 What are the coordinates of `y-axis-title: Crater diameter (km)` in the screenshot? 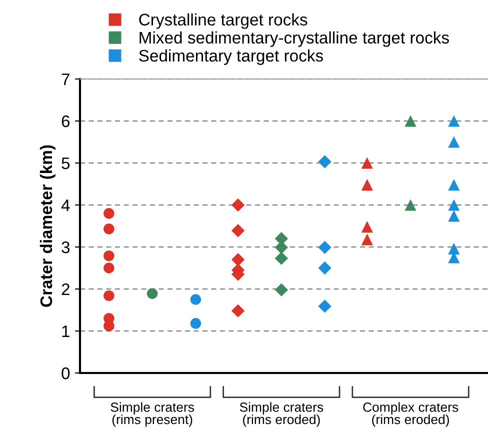 It's located at (48, 226).